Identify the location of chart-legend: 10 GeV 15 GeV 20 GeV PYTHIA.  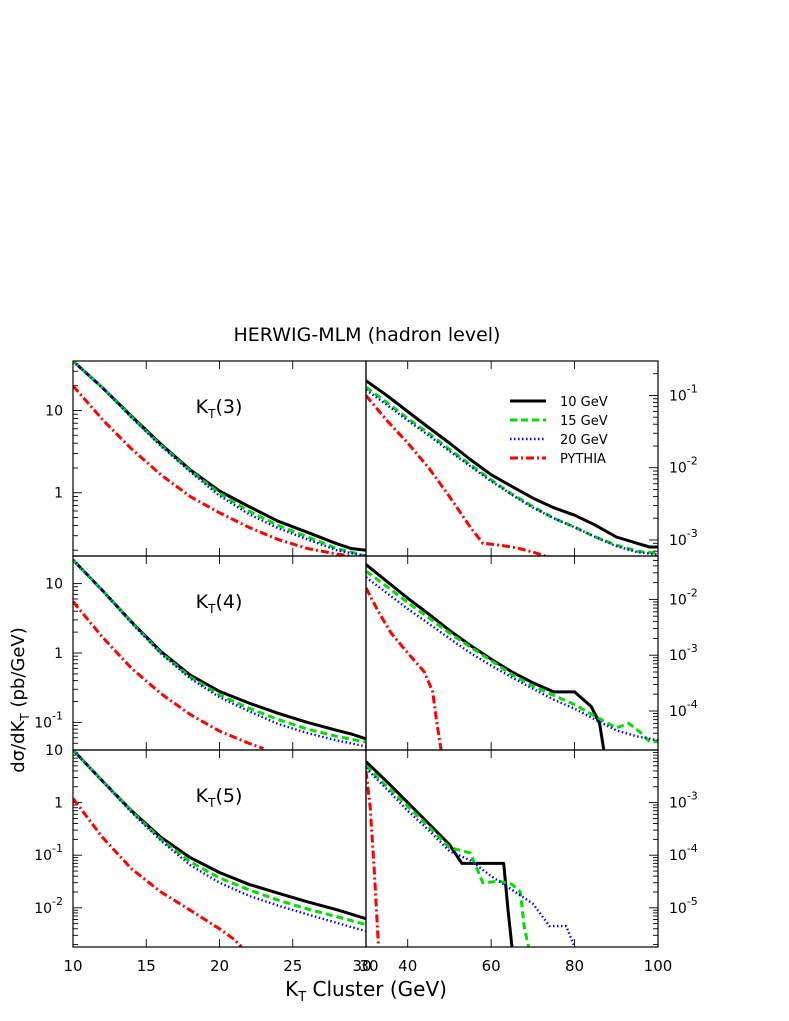
(559, 431).